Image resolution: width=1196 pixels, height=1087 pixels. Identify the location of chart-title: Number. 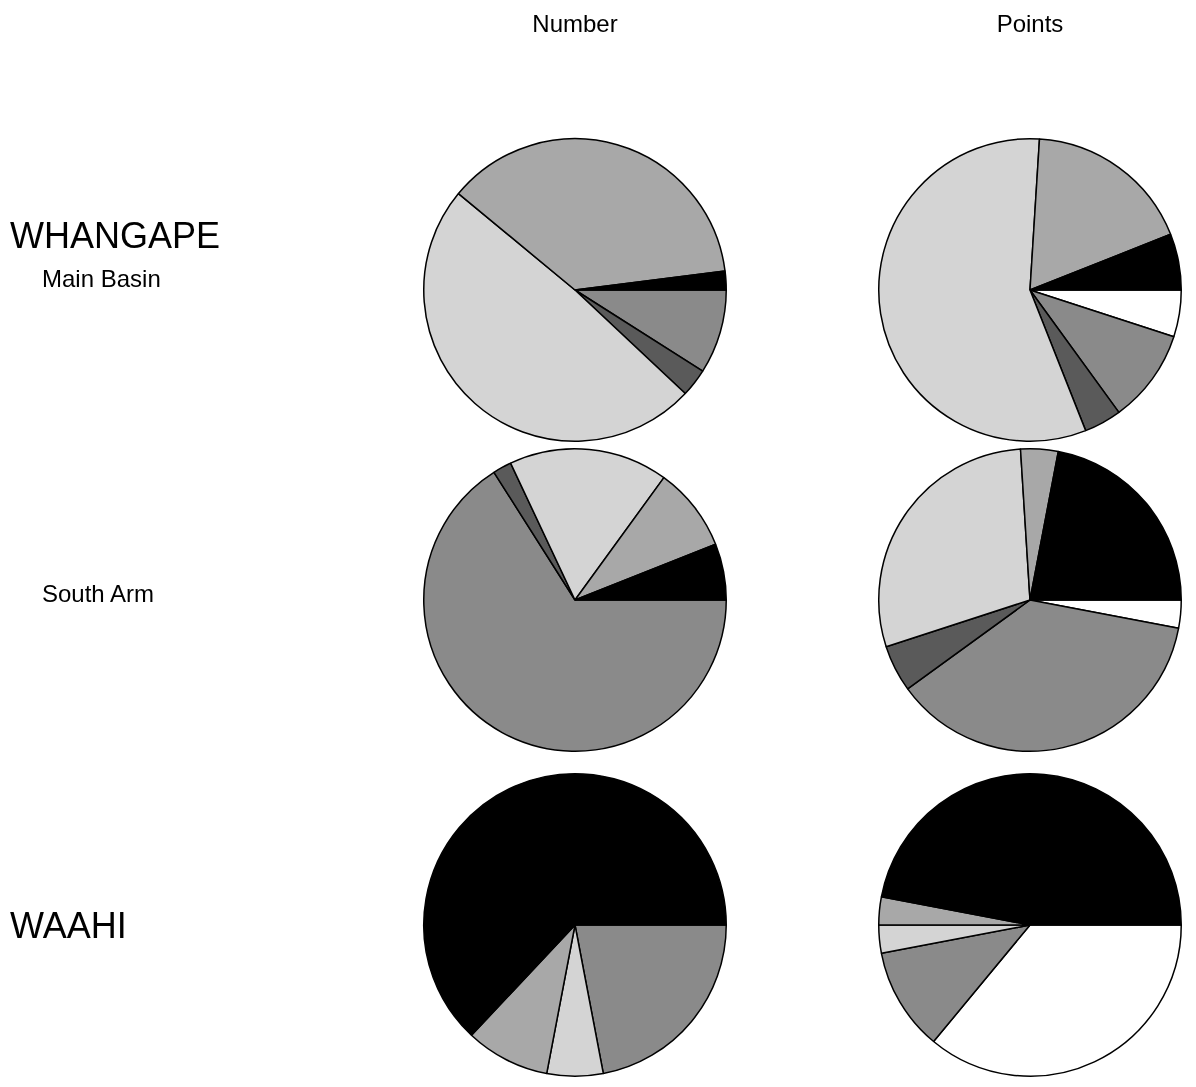
(575, 24).